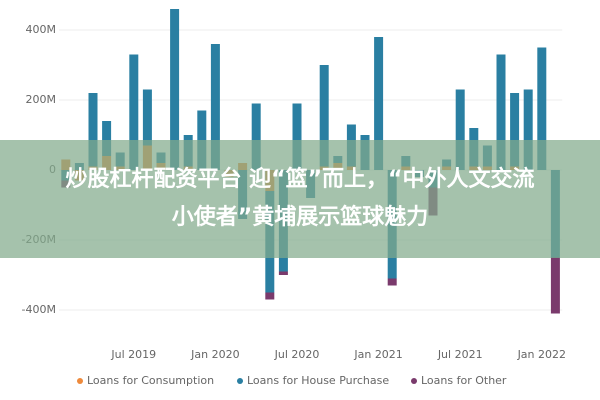 The image size is (600, 400). What do you see at coordinates (41, 99) in the screenshot?
I see `y-tick-label: 200M` at bounding box center [41, 99].